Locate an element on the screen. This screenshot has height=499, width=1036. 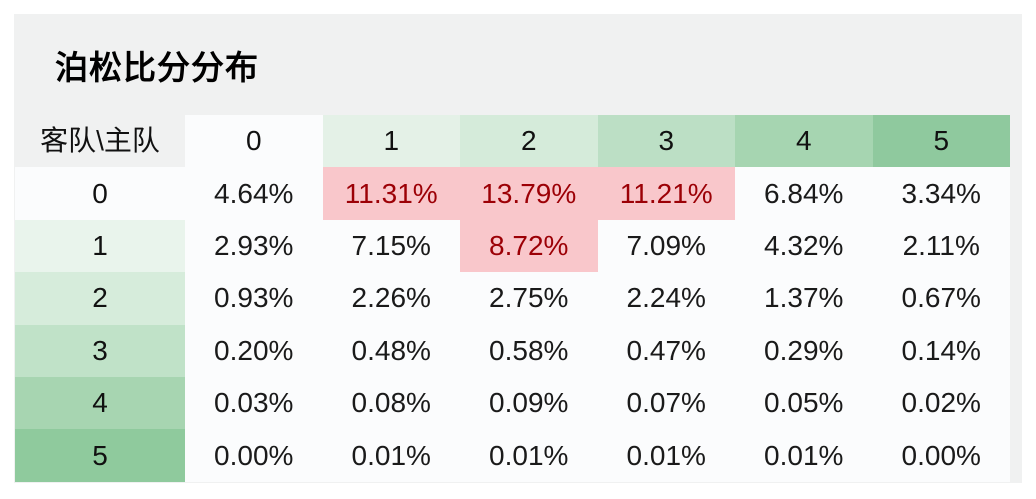
matrix-cell-5-1: 0.01% is located at coordinates (391, 455).